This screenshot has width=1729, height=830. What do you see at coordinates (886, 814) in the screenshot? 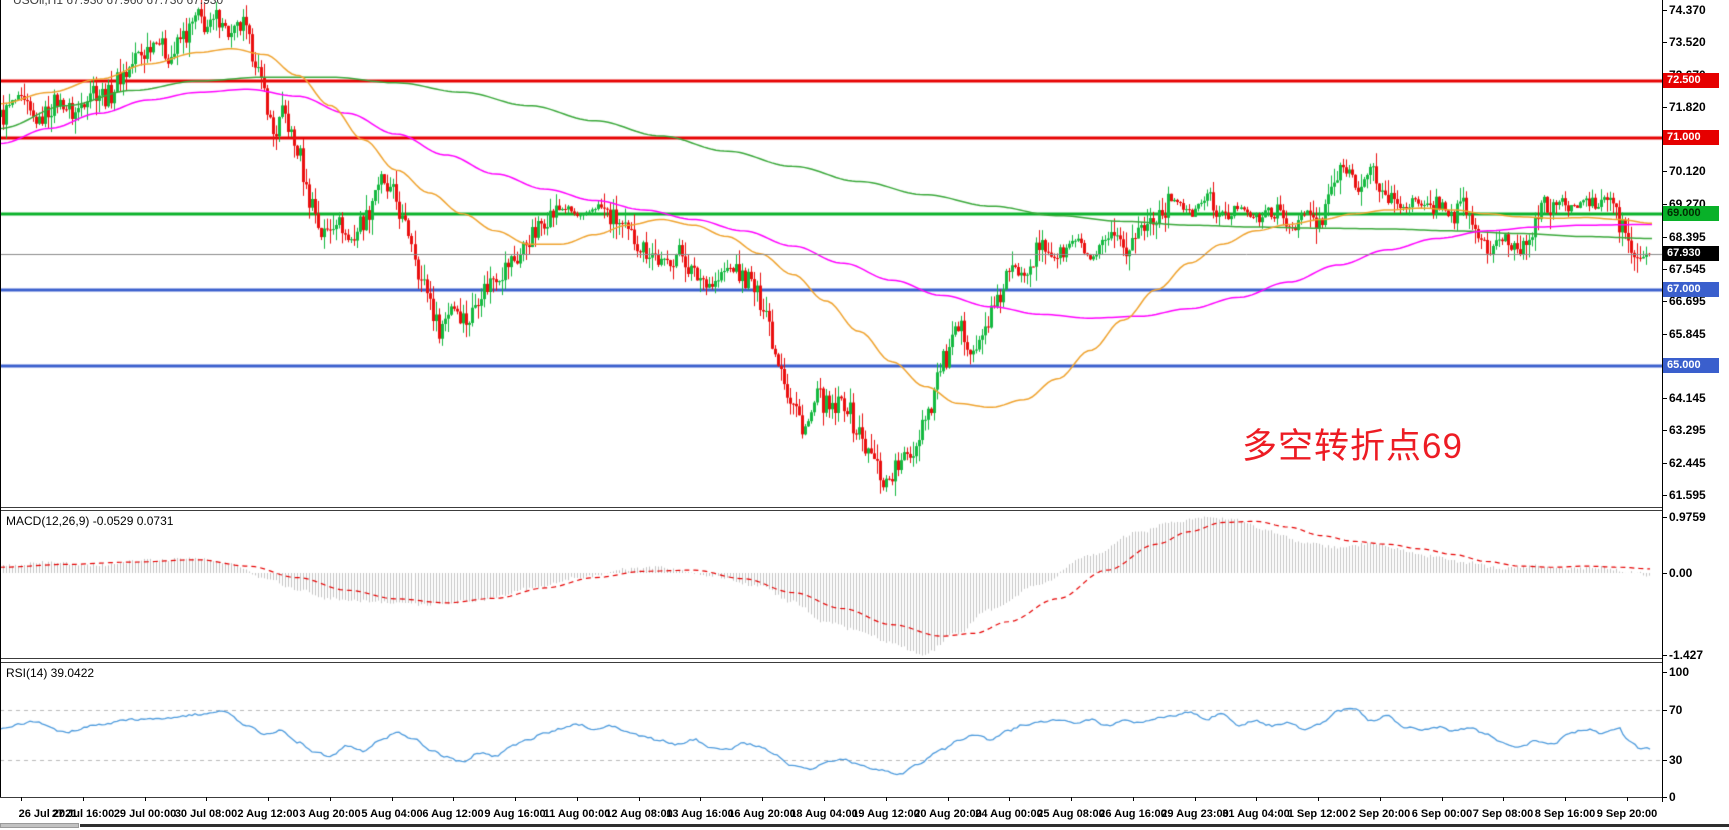
I see `time-tick-label: 19 Aug 12:00` at bounding box center [886, 814].